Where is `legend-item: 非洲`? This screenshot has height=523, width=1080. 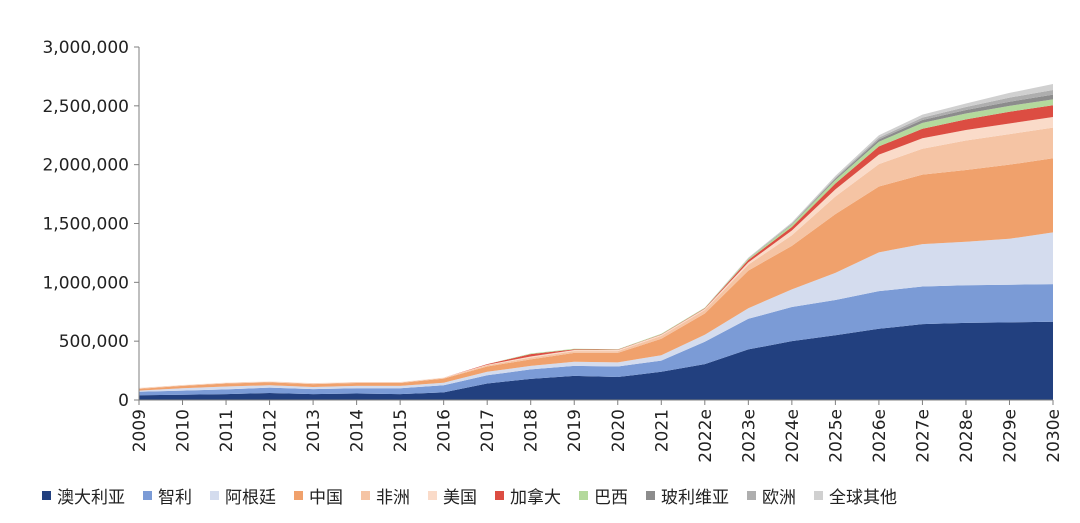
legend-item: 非洲 is located at coordinates (385, 495).